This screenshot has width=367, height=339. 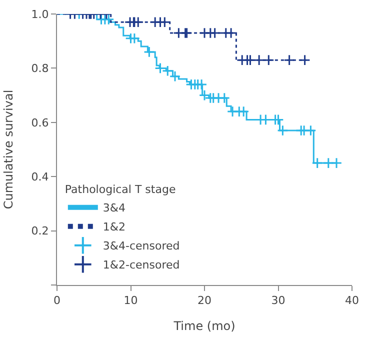 I want to click on y-tick-label: 1.0, so click(x=40, y=14).